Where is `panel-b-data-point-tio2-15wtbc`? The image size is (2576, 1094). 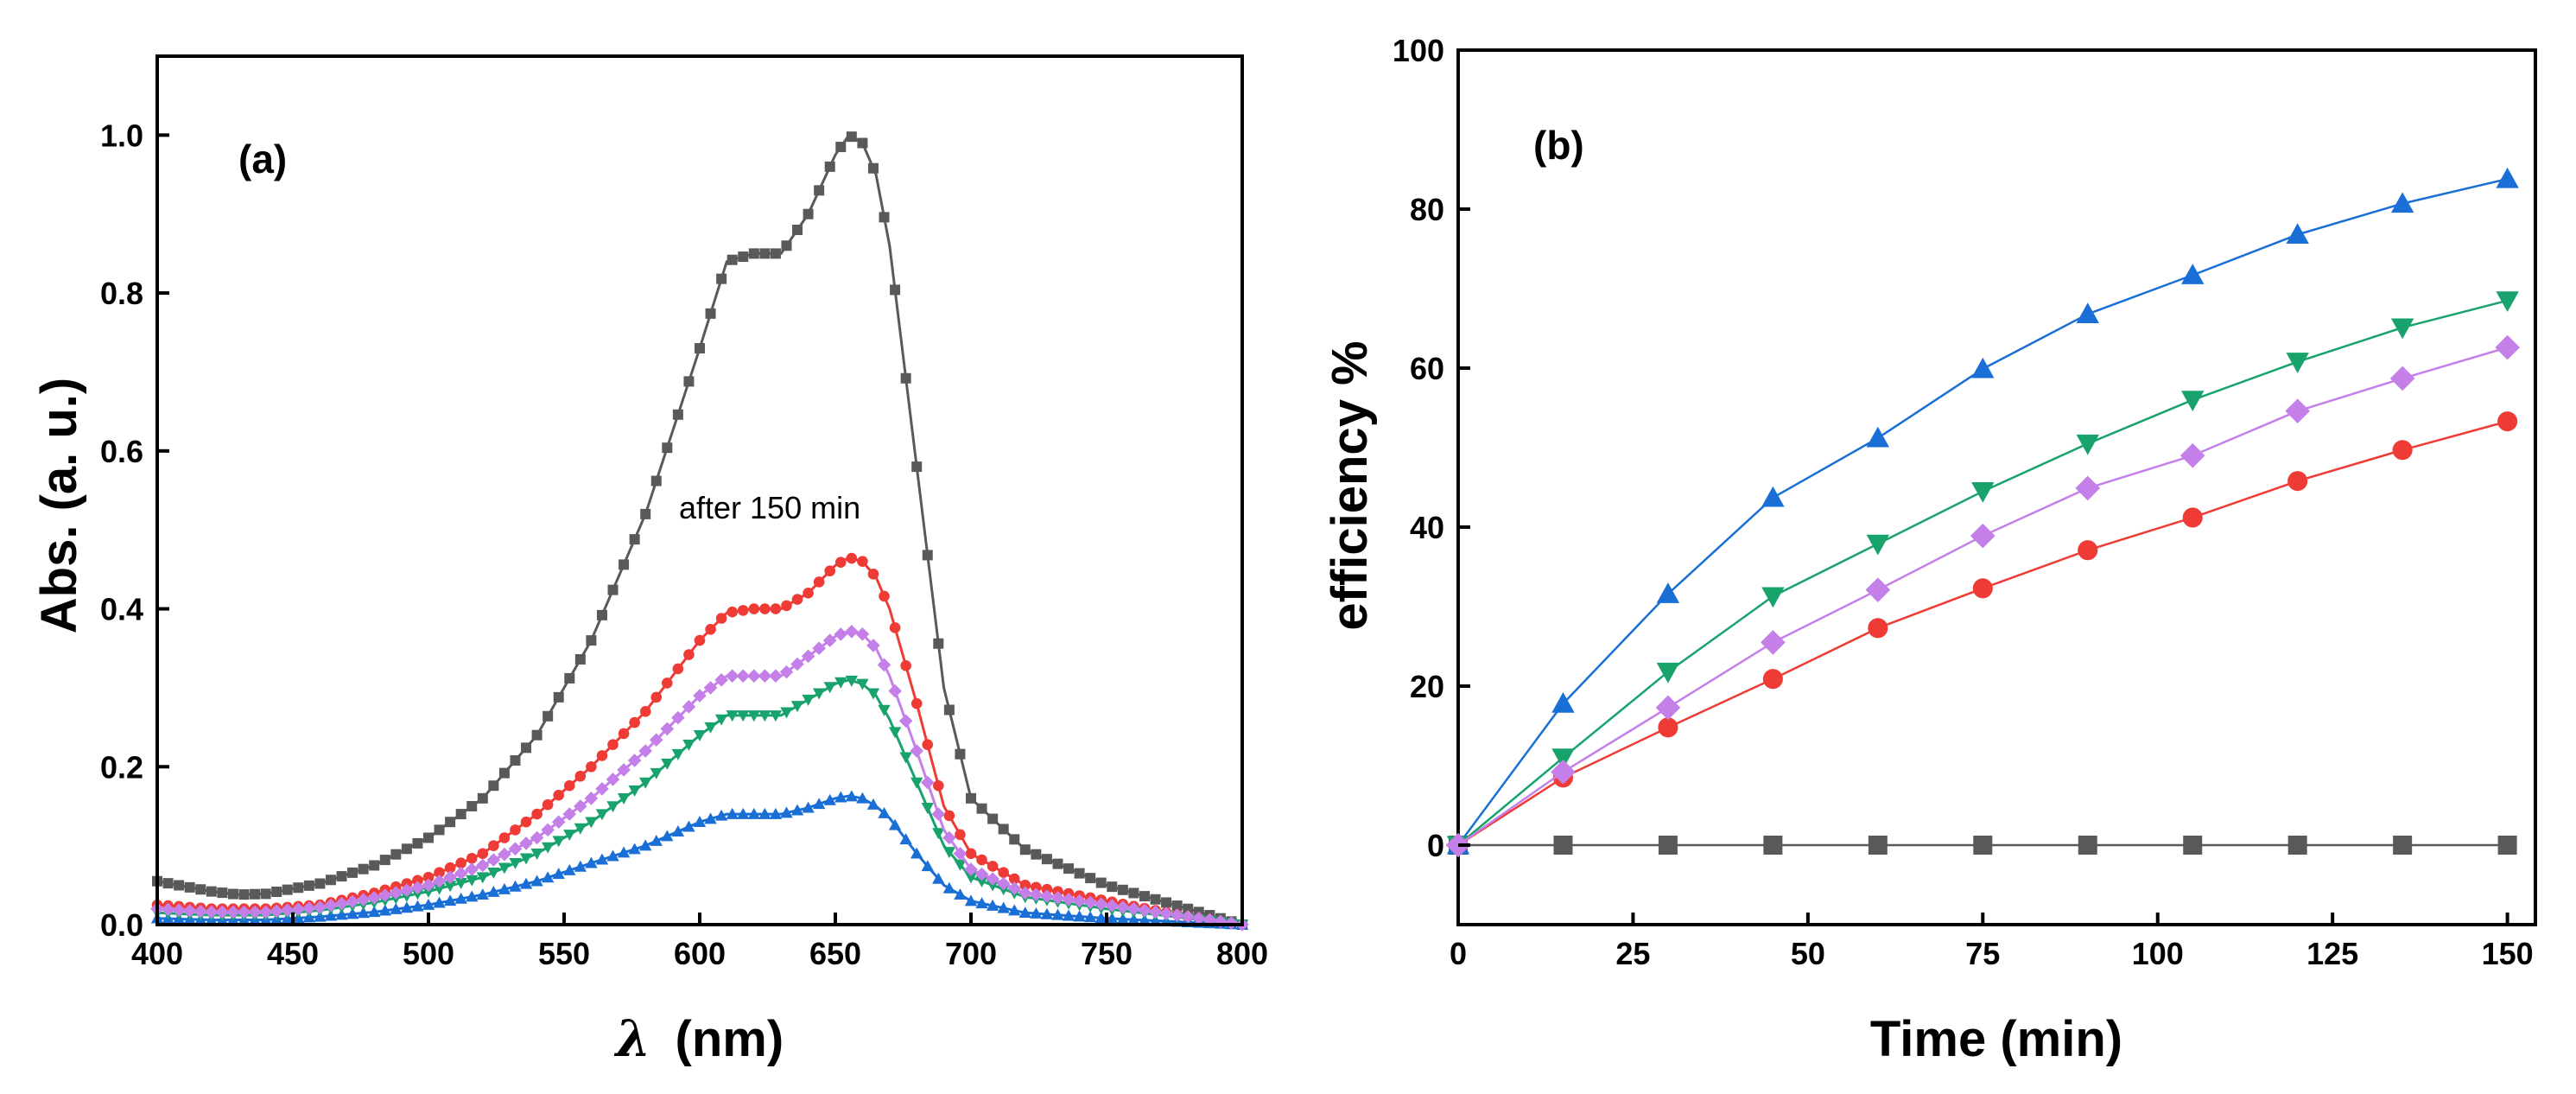
panel-b-data-point-tio2-15wtbc is located at coordinates (1563, 772).